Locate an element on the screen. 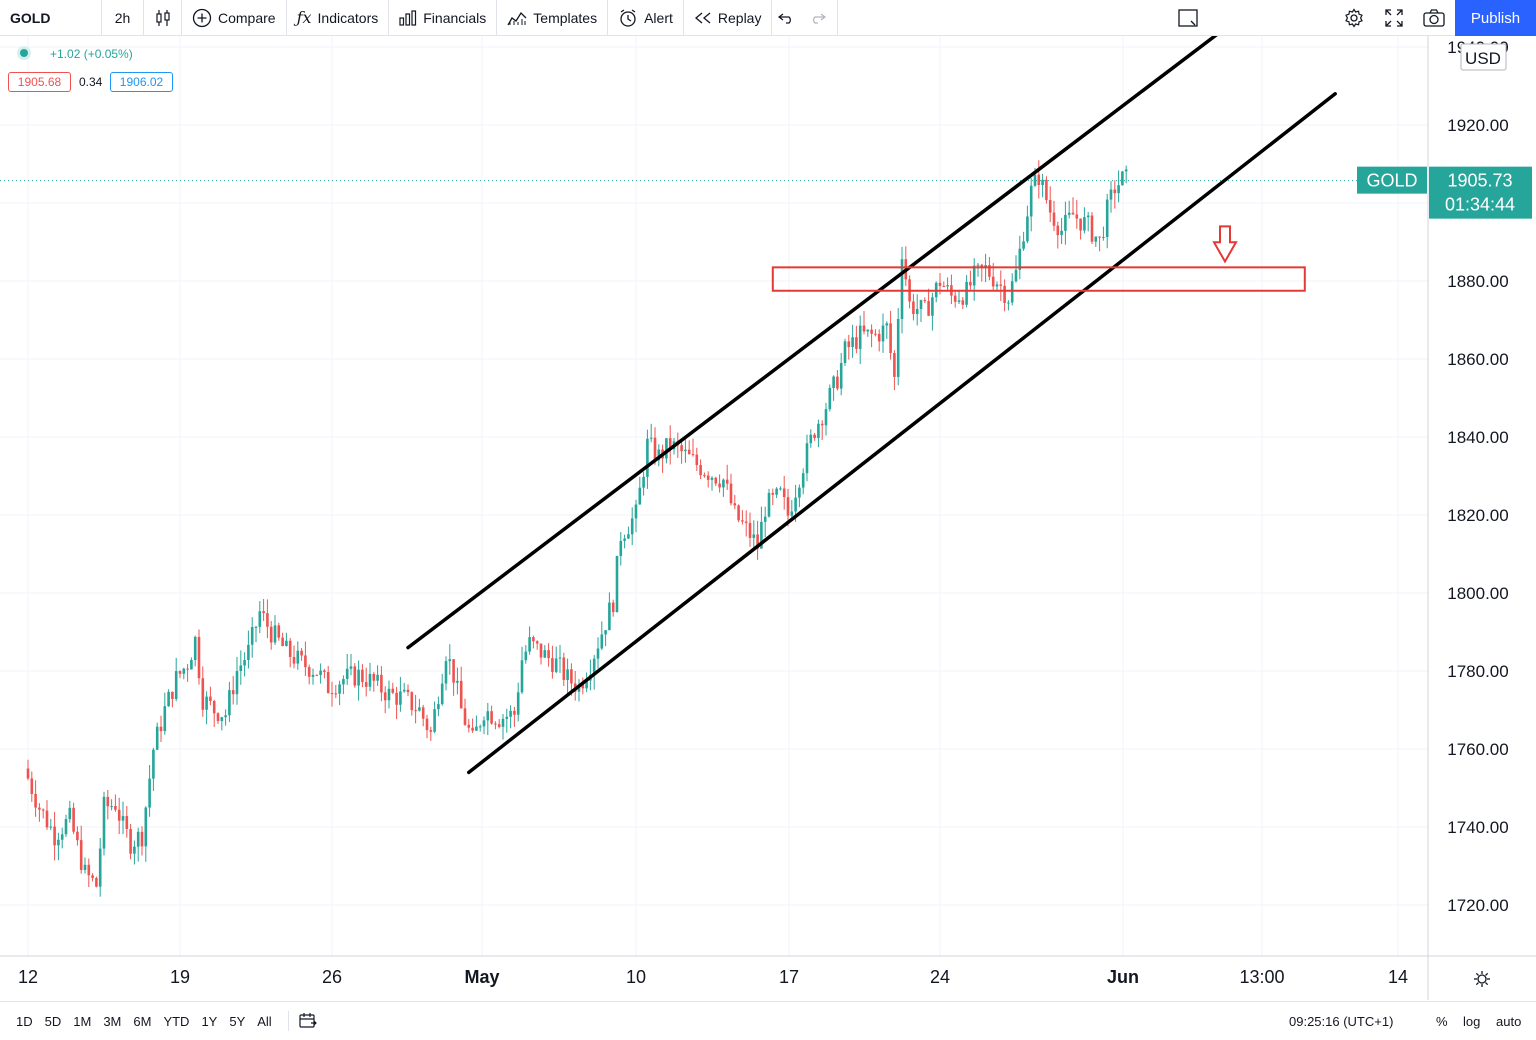 The height and width of the screenshot is (1040, 1536). time-axis-label: 19 is located at coordinates (180, 977).